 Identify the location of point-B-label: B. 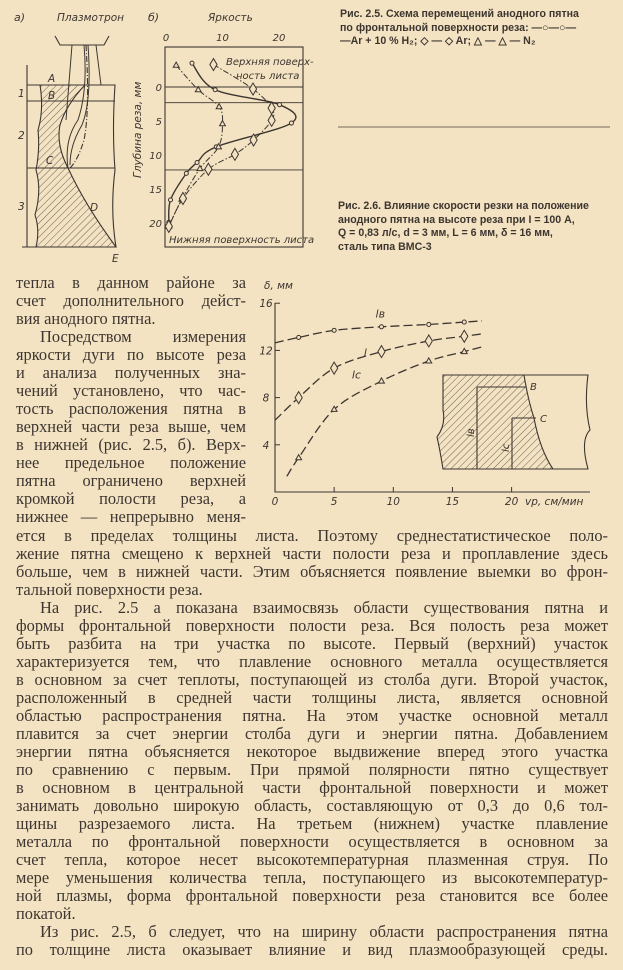
(51, 96).